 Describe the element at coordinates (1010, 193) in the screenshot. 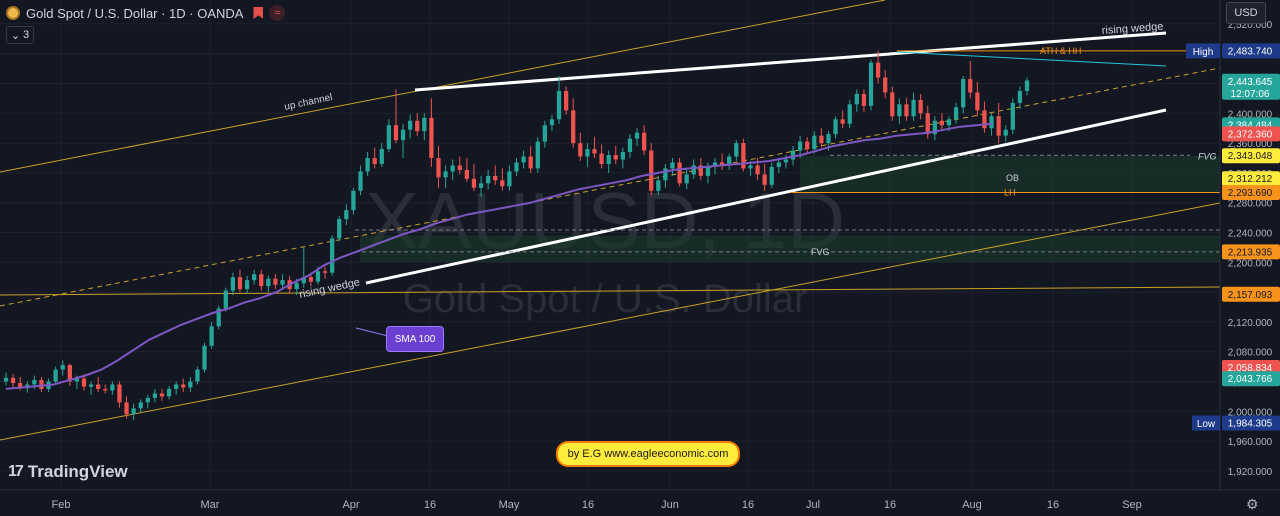

I see `lh-label: LH` at that location.